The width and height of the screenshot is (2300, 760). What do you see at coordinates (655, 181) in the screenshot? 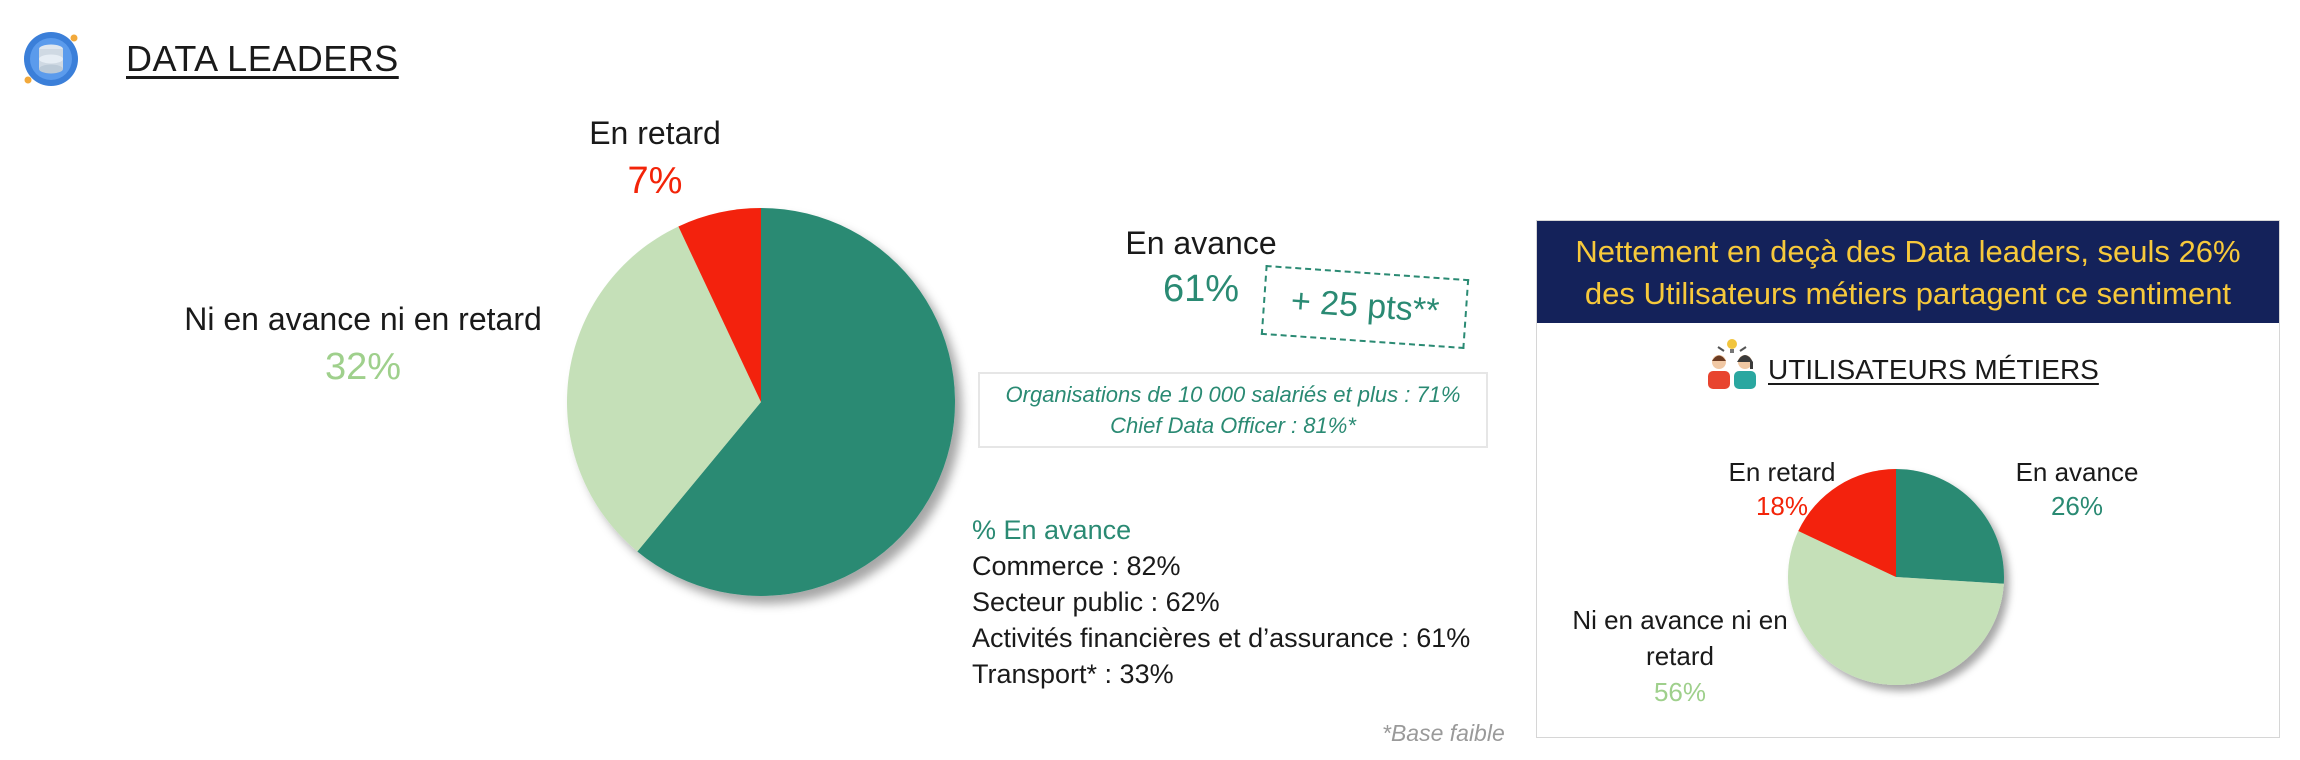
I see `value-en-retard: 7%` at bounding box center [655, 181].